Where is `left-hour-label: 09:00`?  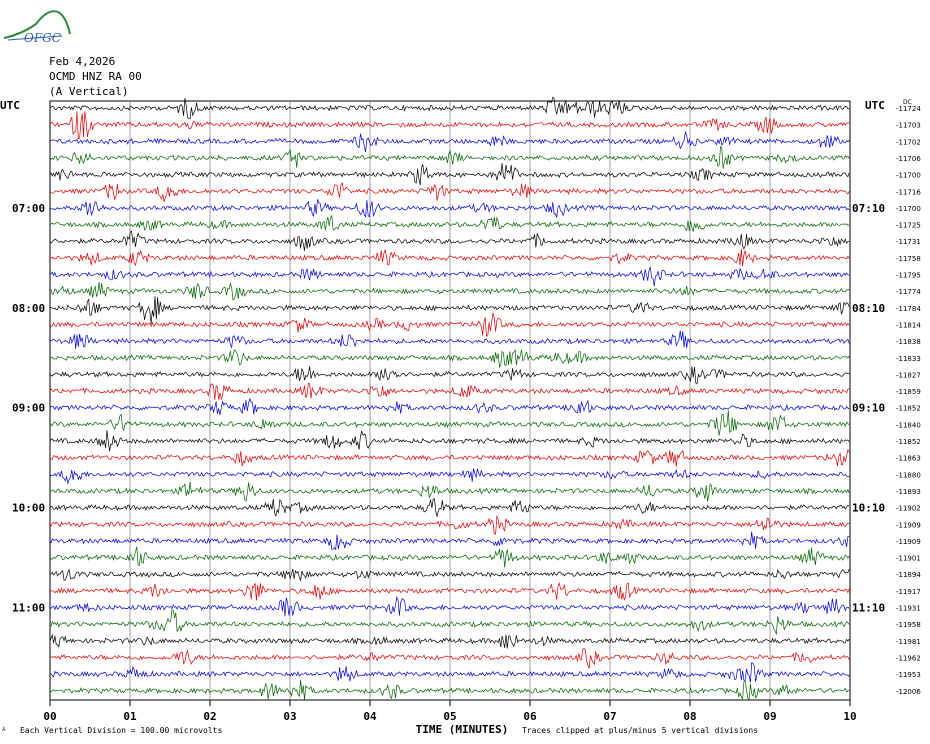
left-hour-label: 09:00 is located at coordinates (28, 408).